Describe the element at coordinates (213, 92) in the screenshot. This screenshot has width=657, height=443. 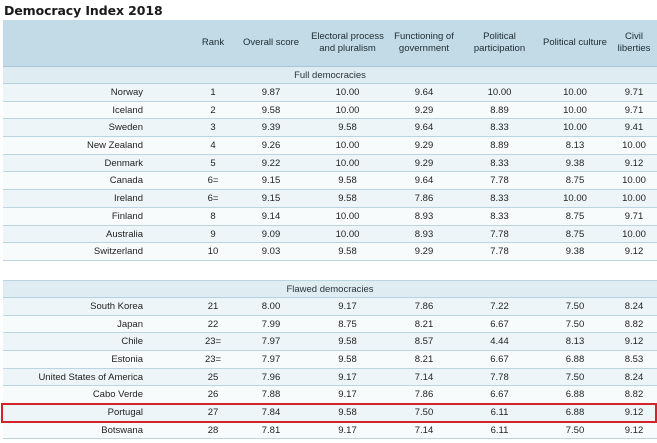
I see `cell-rank: 1` at that location.